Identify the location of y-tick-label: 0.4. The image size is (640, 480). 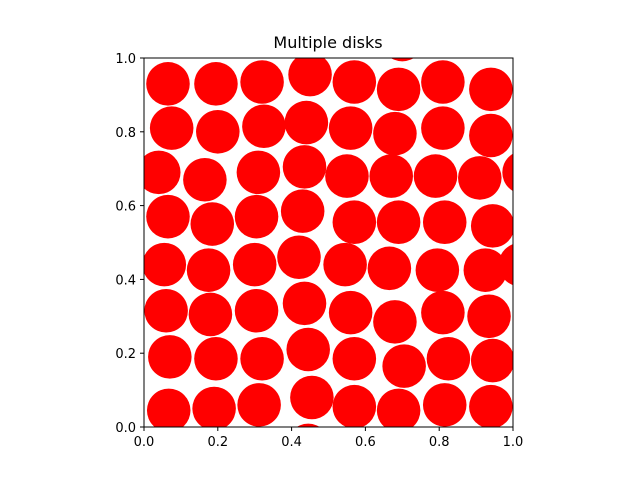
(125, 280).